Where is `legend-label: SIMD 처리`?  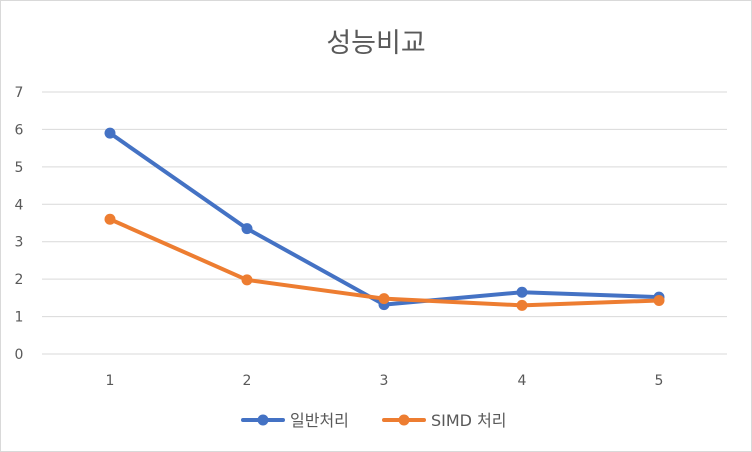
legend-label: SIMD 처리 is located at coordinates (469, 420).